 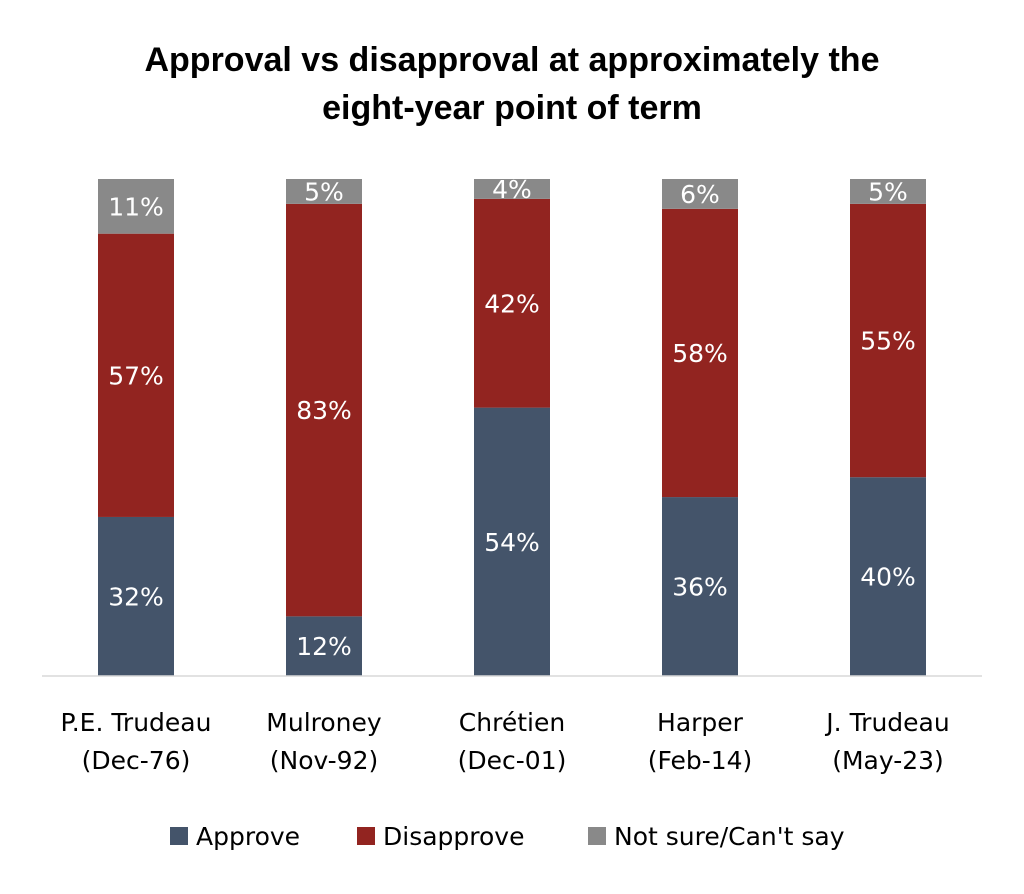 What do you see at coordinates (729, 836) in the screenshot?
I see `legend-label-2: Not sure/Can't say` at bounding box center [729, 836].